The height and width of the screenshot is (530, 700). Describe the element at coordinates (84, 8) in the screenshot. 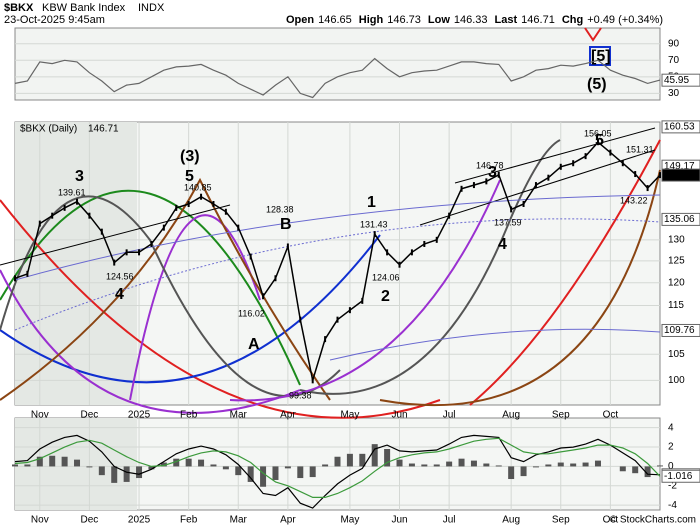

I see `index-name: KBW Bank Index` at that location.